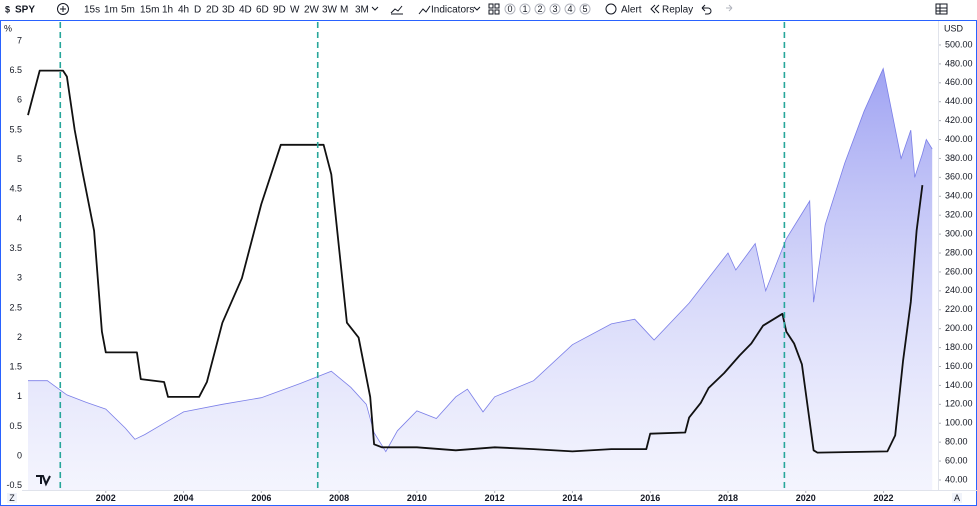 The height and width of the screenshot is (506, 977). What do you see at coordinates (19, 396) in the screenshot?
I see `y-tick-label: 1` at bounding box center [19, 396].